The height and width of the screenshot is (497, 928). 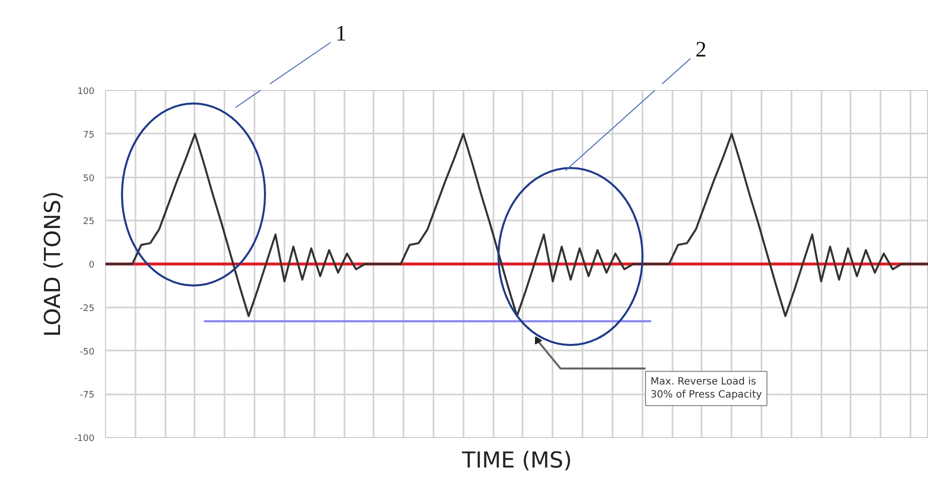 What do you see at coordinates (87, 352) in the screenshot?
I see `y-tick-label: -50` at bounding box center [87, 352].